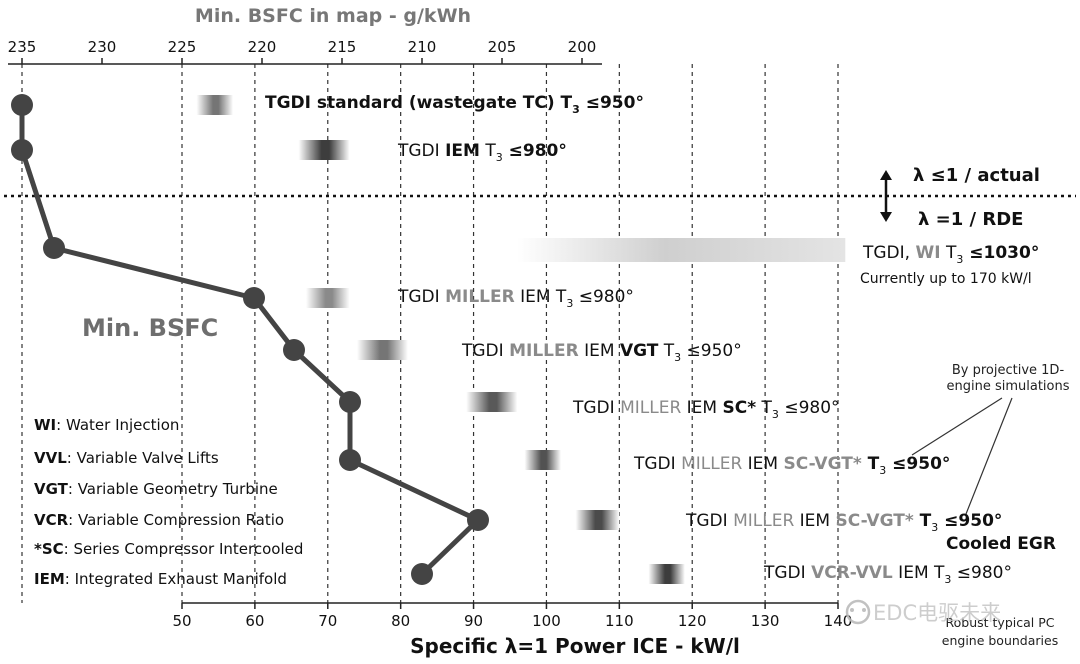  What do you see at coordinates (45, 425) in the screenshot?
I see `legend-key: WI` at bounding box center [45, 425].